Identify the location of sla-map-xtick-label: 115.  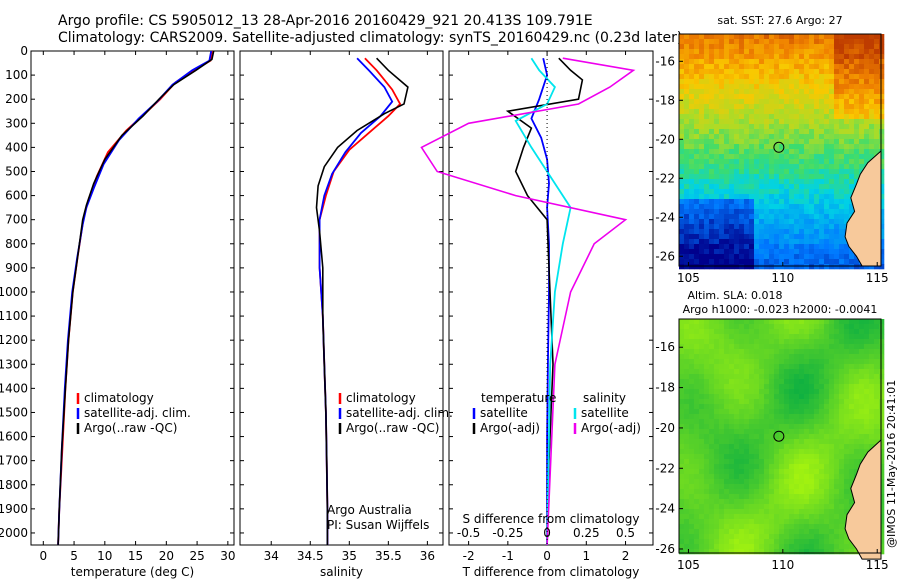
(877, 565).